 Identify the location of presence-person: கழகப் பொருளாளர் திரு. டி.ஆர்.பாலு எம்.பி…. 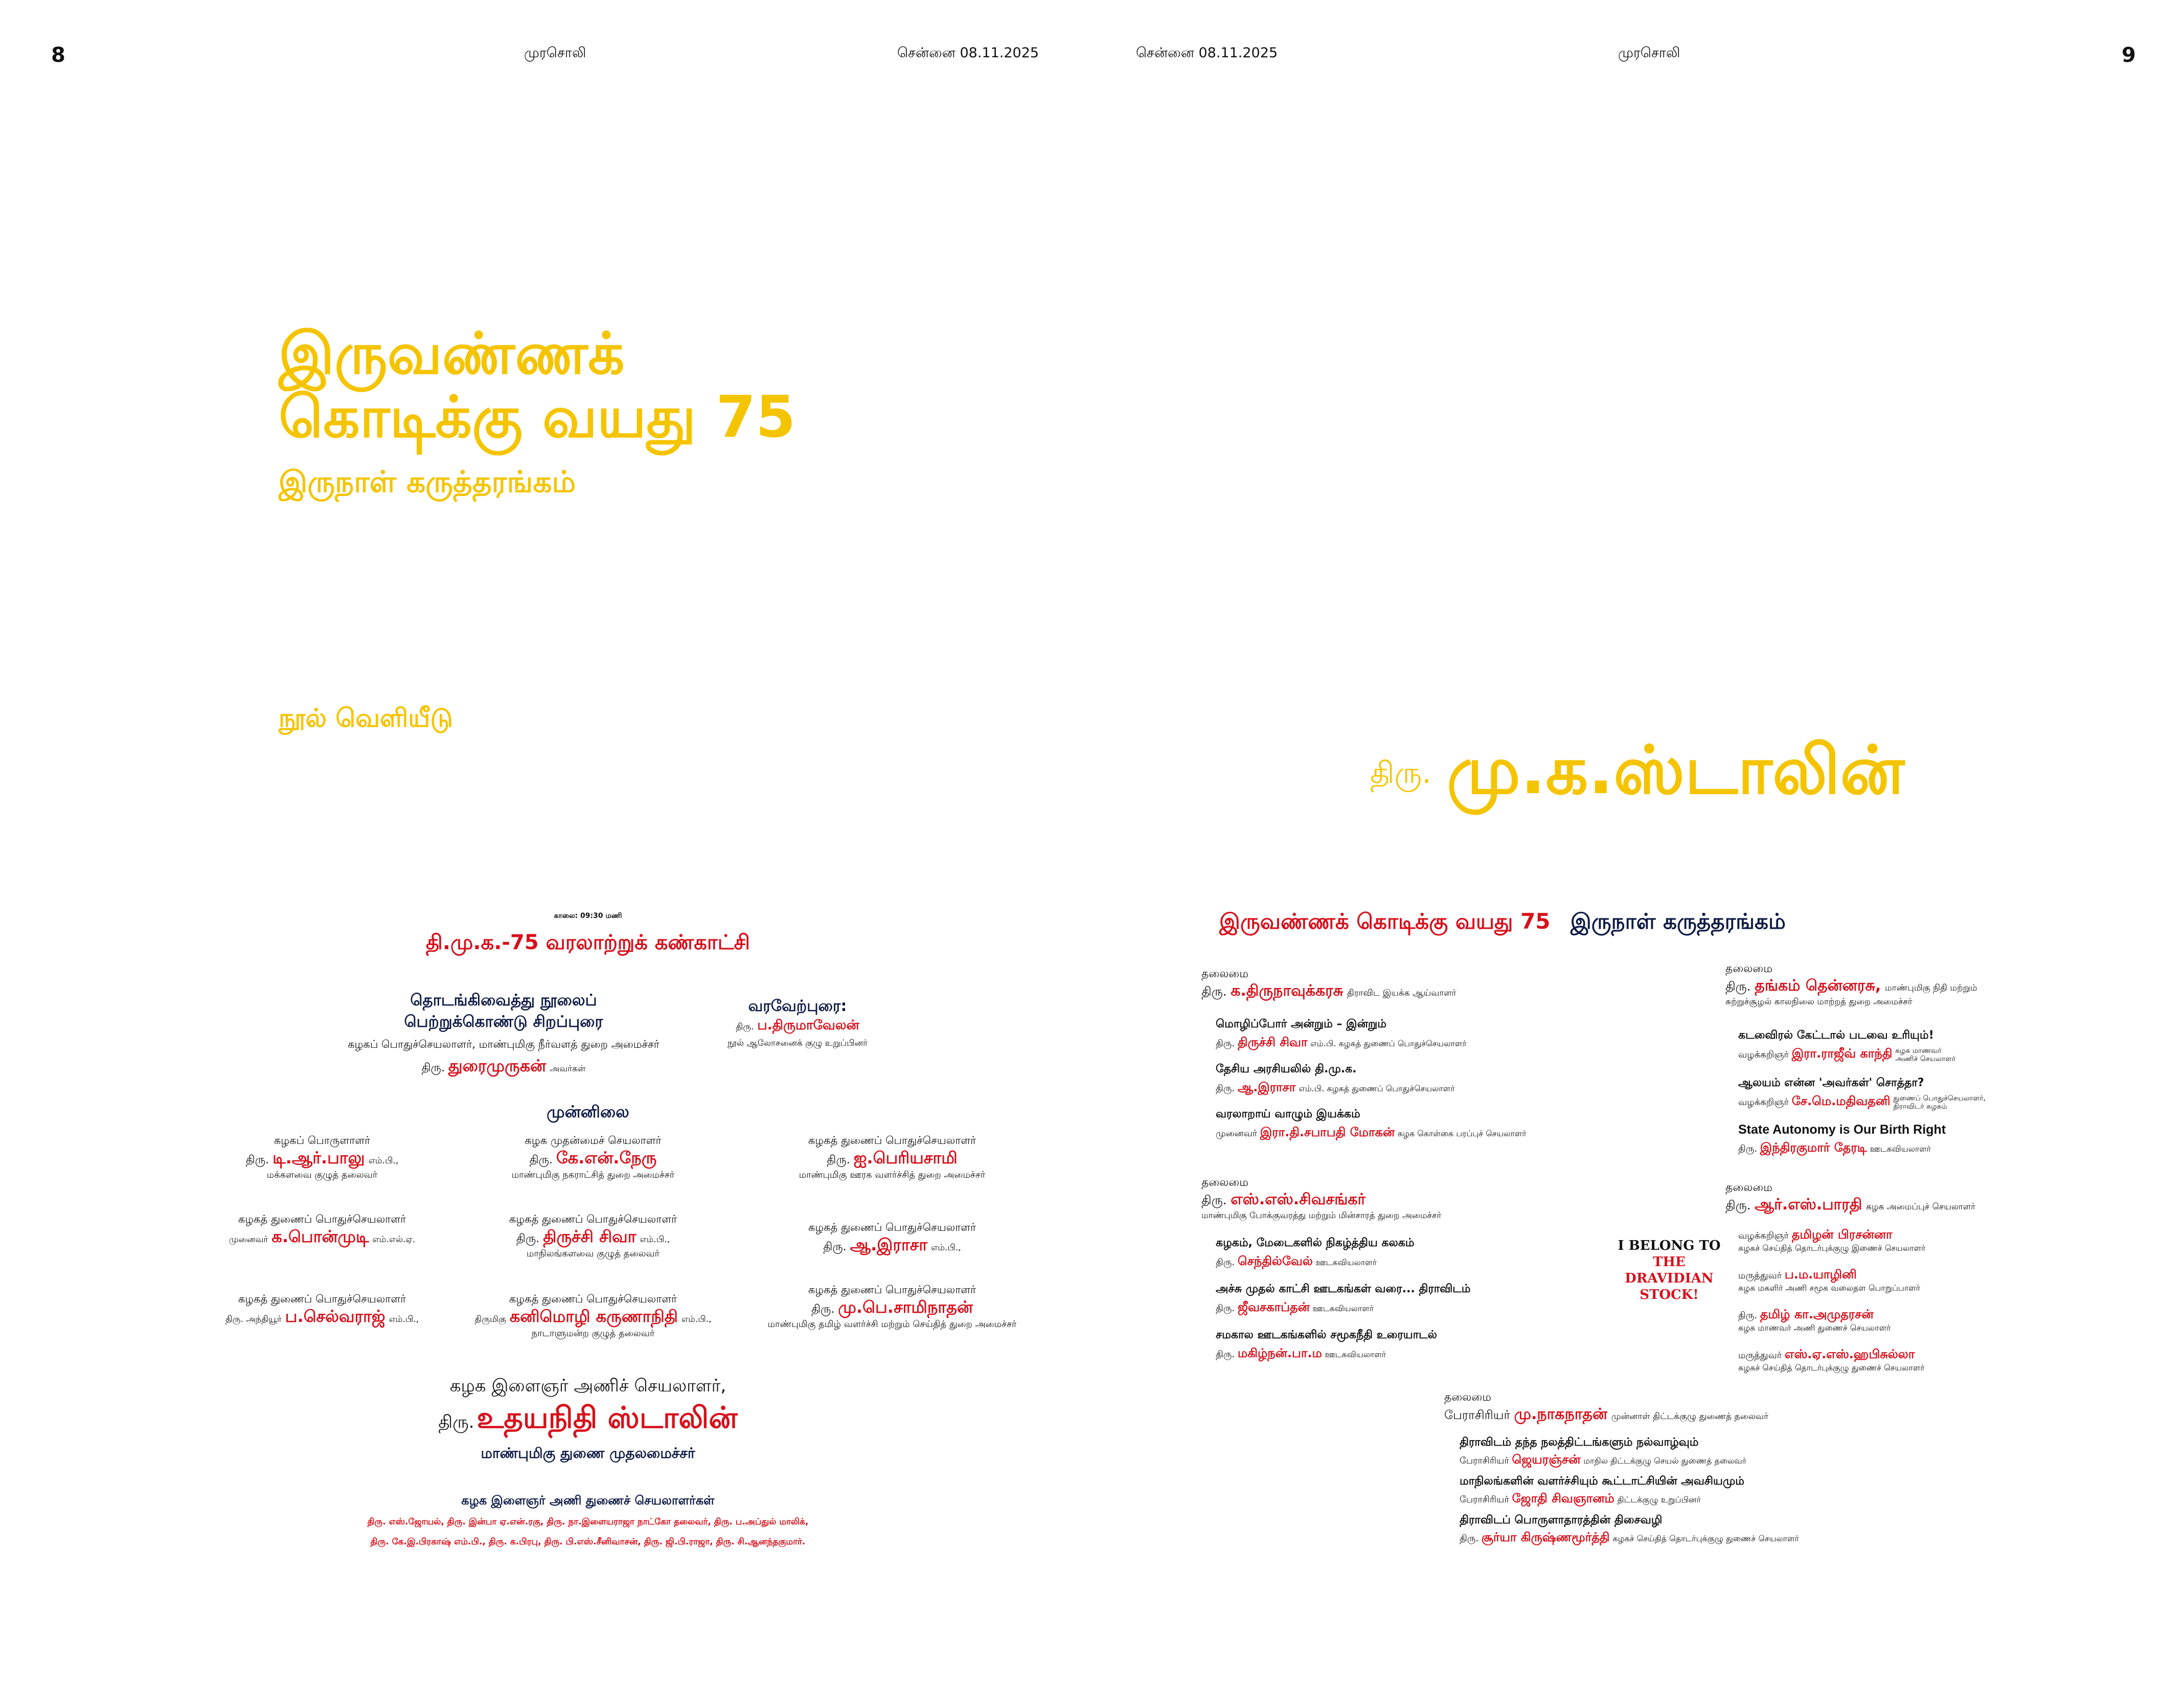
(322, 1157).